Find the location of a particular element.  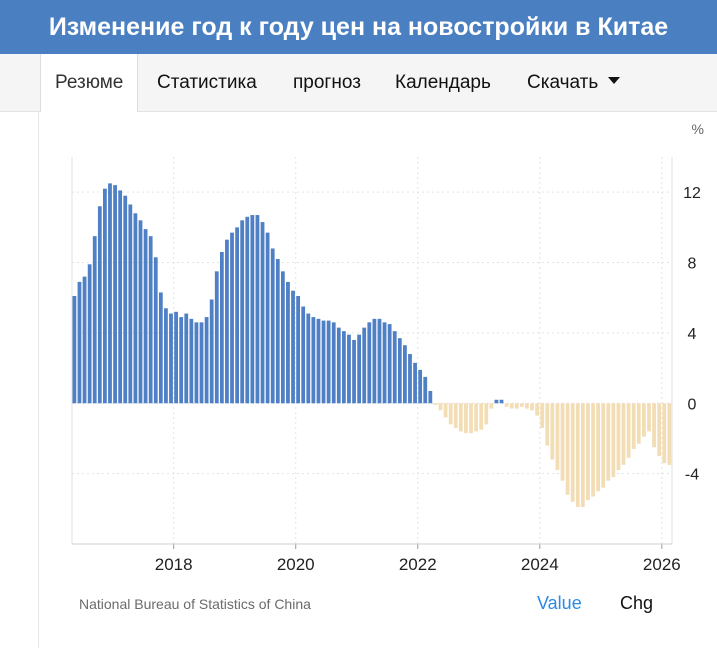

bar: 2022-02: 1.5 is located at coordinates (425, 390).